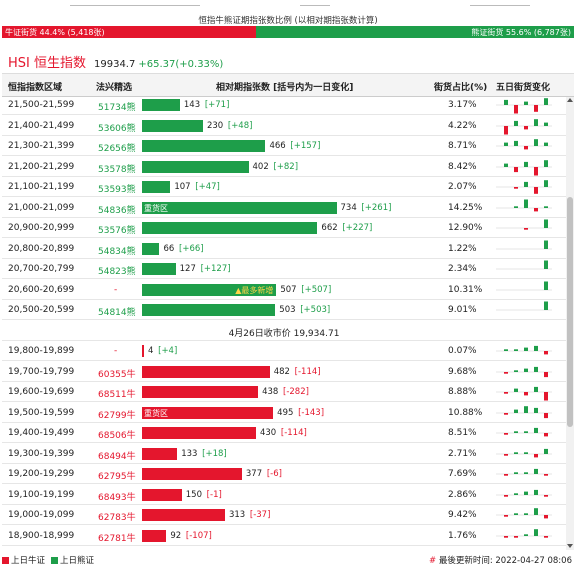 Image resolution: width=576 pixels, height=568 pixels. I want to click on row-code: 68506牛, so click(117, 436).